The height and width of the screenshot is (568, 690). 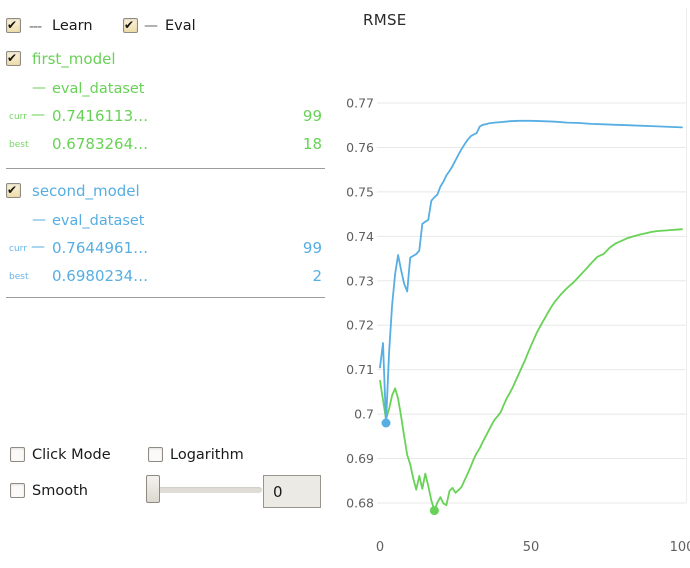 I want to click on first-dataset-line-icon: —, so click(x=39, y=88).